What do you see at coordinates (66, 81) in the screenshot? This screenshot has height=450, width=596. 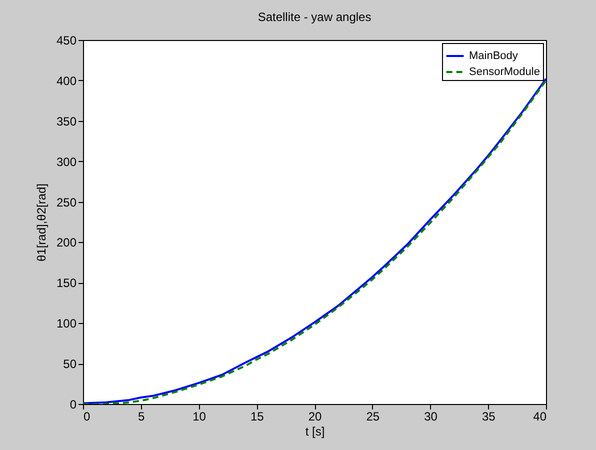 I see `y-tick-label: 400` at bounding box center [66, 81].